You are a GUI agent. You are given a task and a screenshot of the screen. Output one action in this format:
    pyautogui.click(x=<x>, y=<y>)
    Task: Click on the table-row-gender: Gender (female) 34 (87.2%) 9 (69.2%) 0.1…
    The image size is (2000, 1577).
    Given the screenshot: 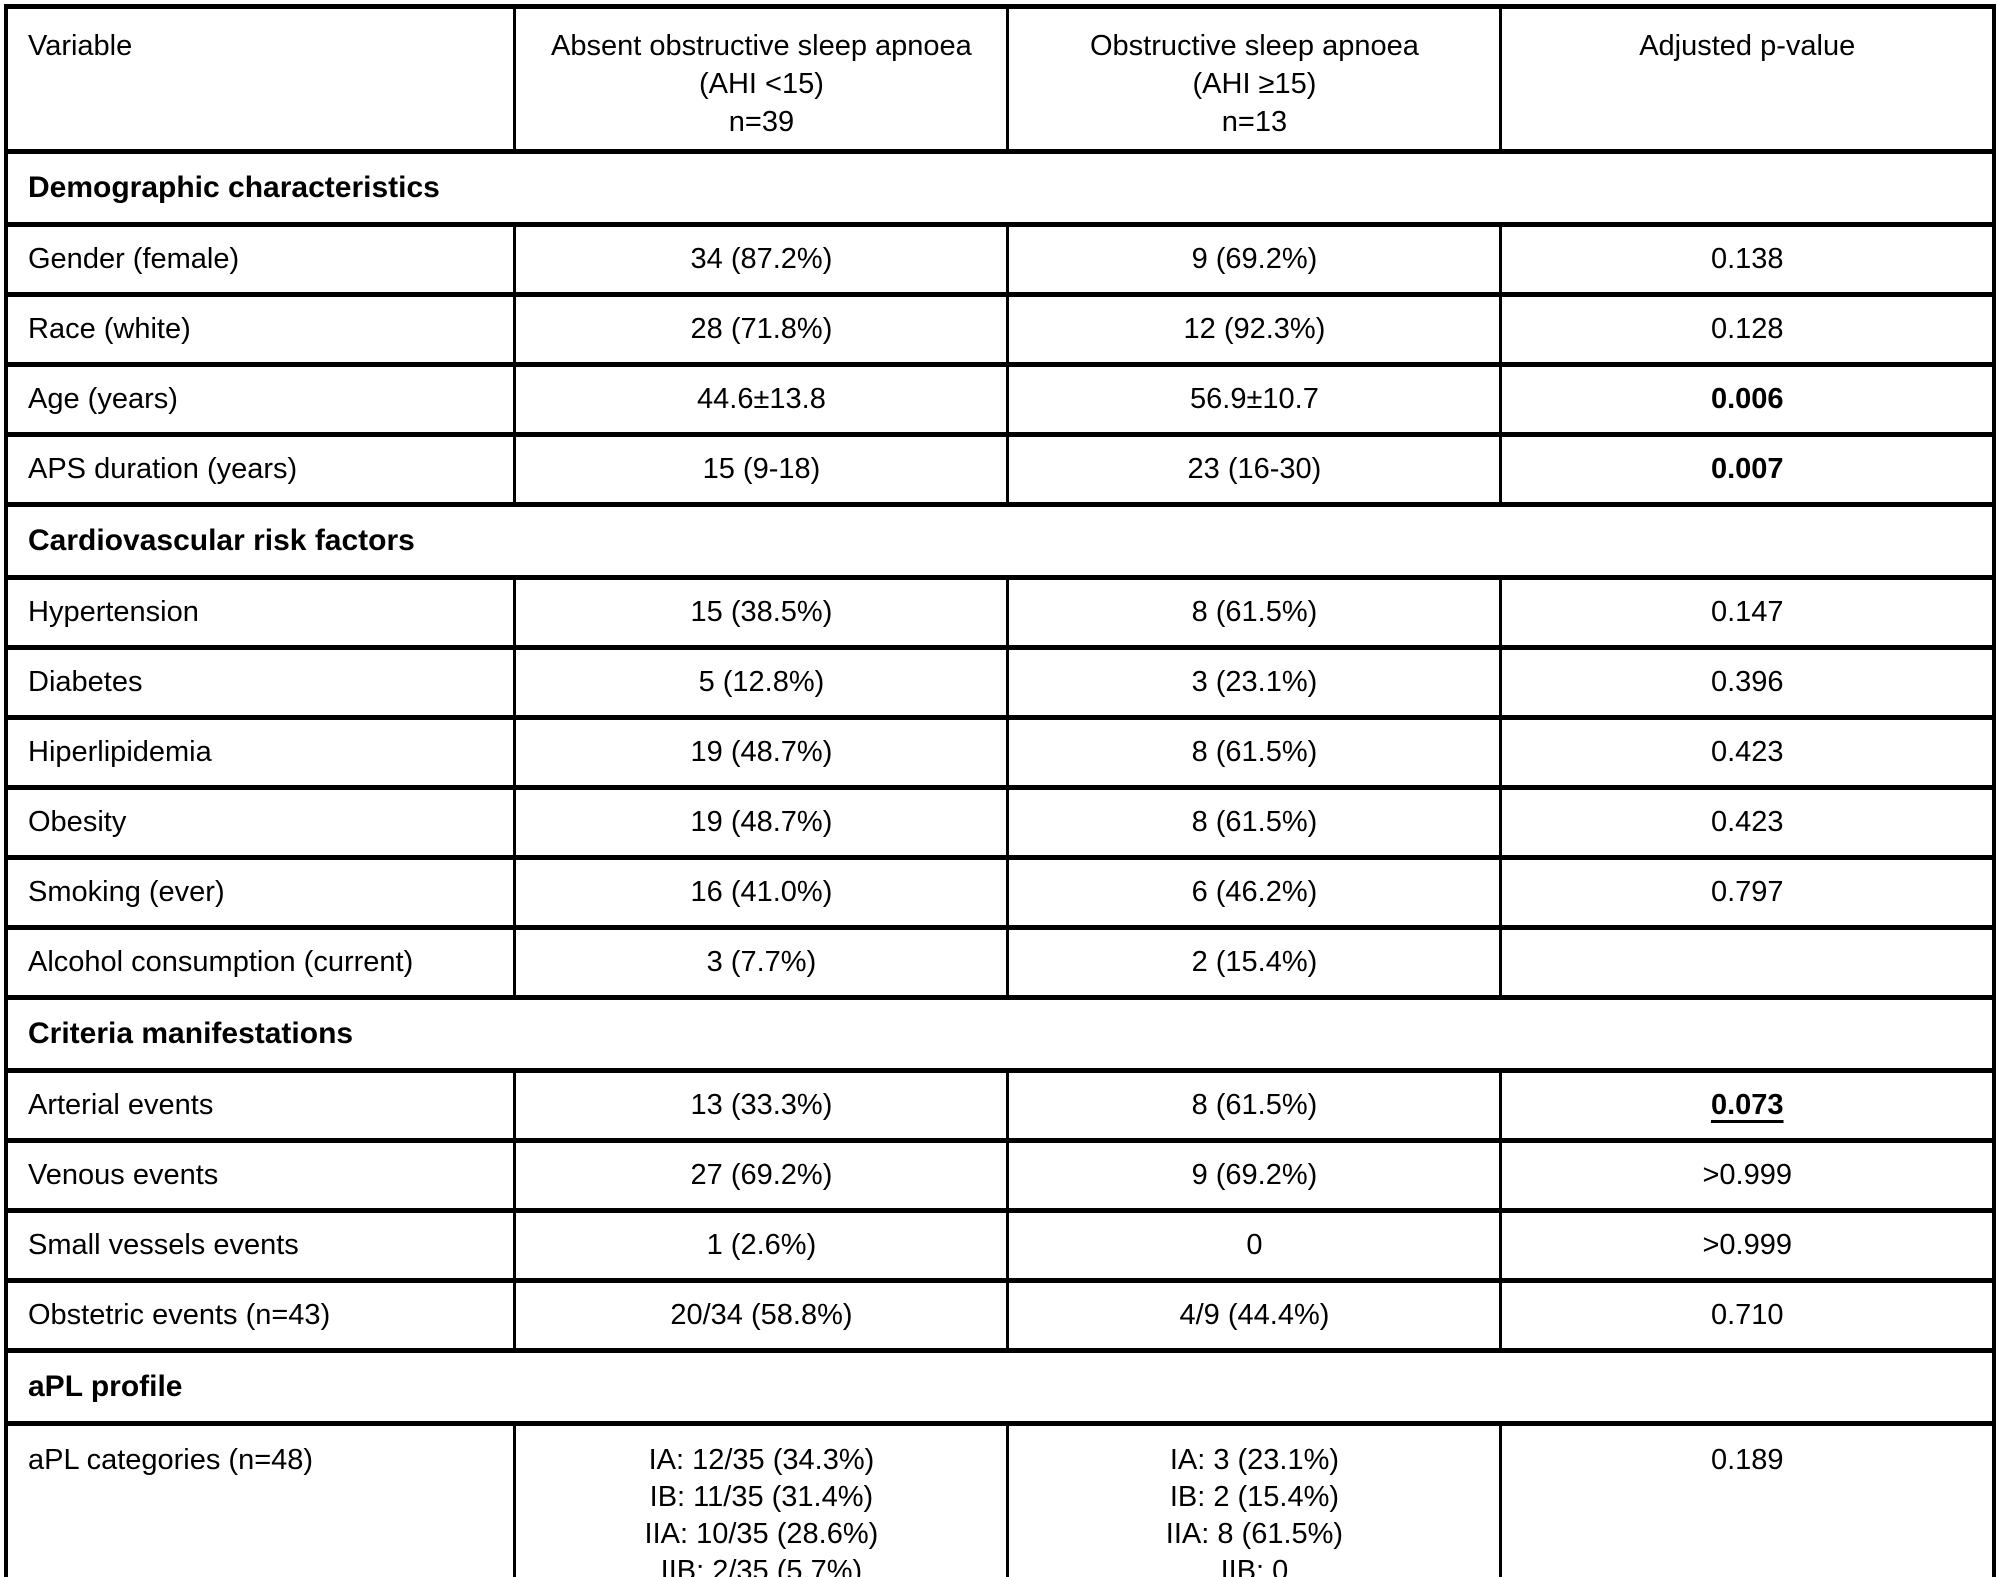 What is the action you would take?
    pyautogui.click(x=1000, y=259)
    